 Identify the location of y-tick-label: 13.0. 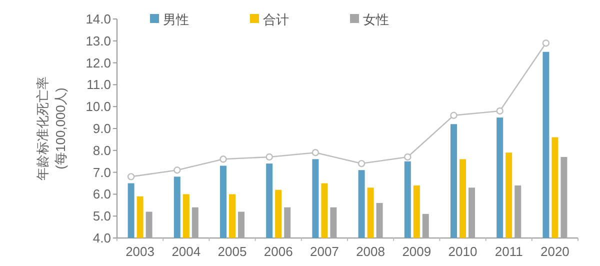
(98, 40).